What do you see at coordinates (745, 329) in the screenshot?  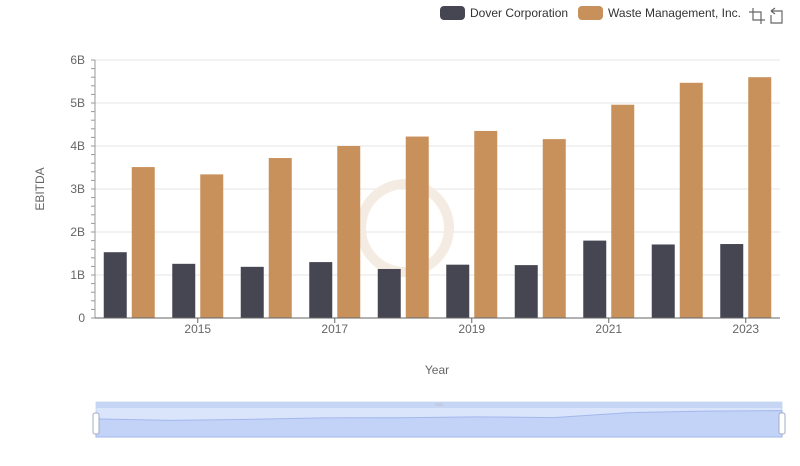 I see `x-tick-label: 2023` at bounding box center [745, 329].